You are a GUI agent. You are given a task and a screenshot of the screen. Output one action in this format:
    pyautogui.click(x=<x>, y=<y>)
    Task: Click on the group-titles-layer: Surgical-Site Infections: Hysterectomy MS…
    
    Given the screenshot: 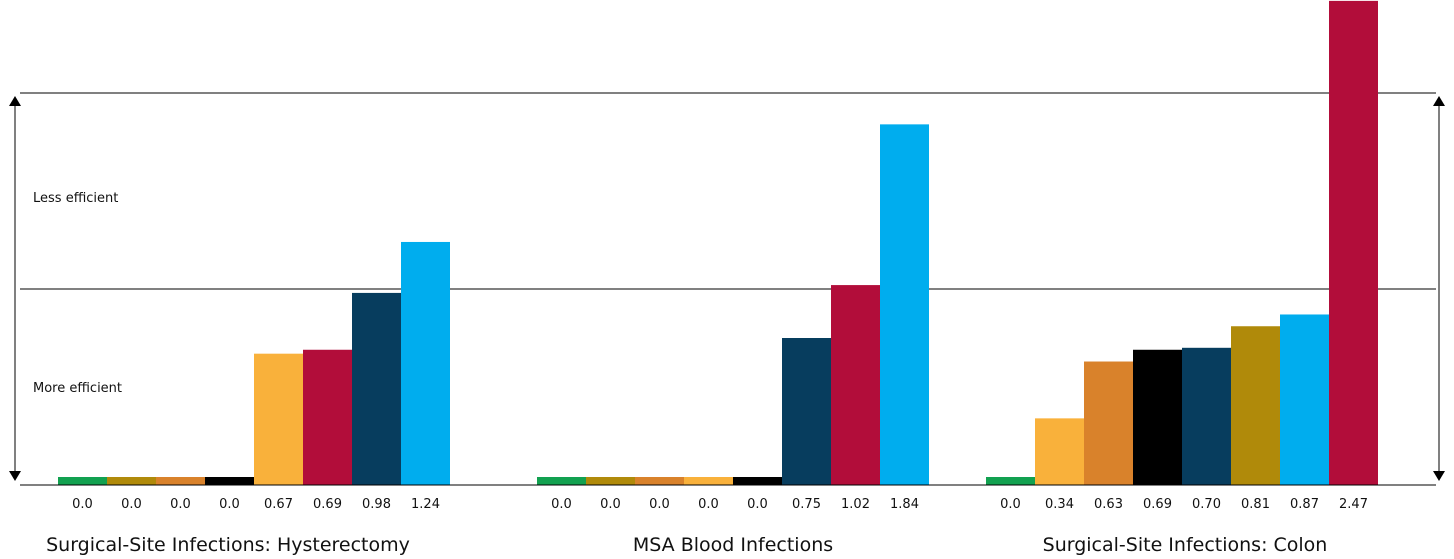 What is the action you would take?
    pyautogui.click(x=686, y=545)
    